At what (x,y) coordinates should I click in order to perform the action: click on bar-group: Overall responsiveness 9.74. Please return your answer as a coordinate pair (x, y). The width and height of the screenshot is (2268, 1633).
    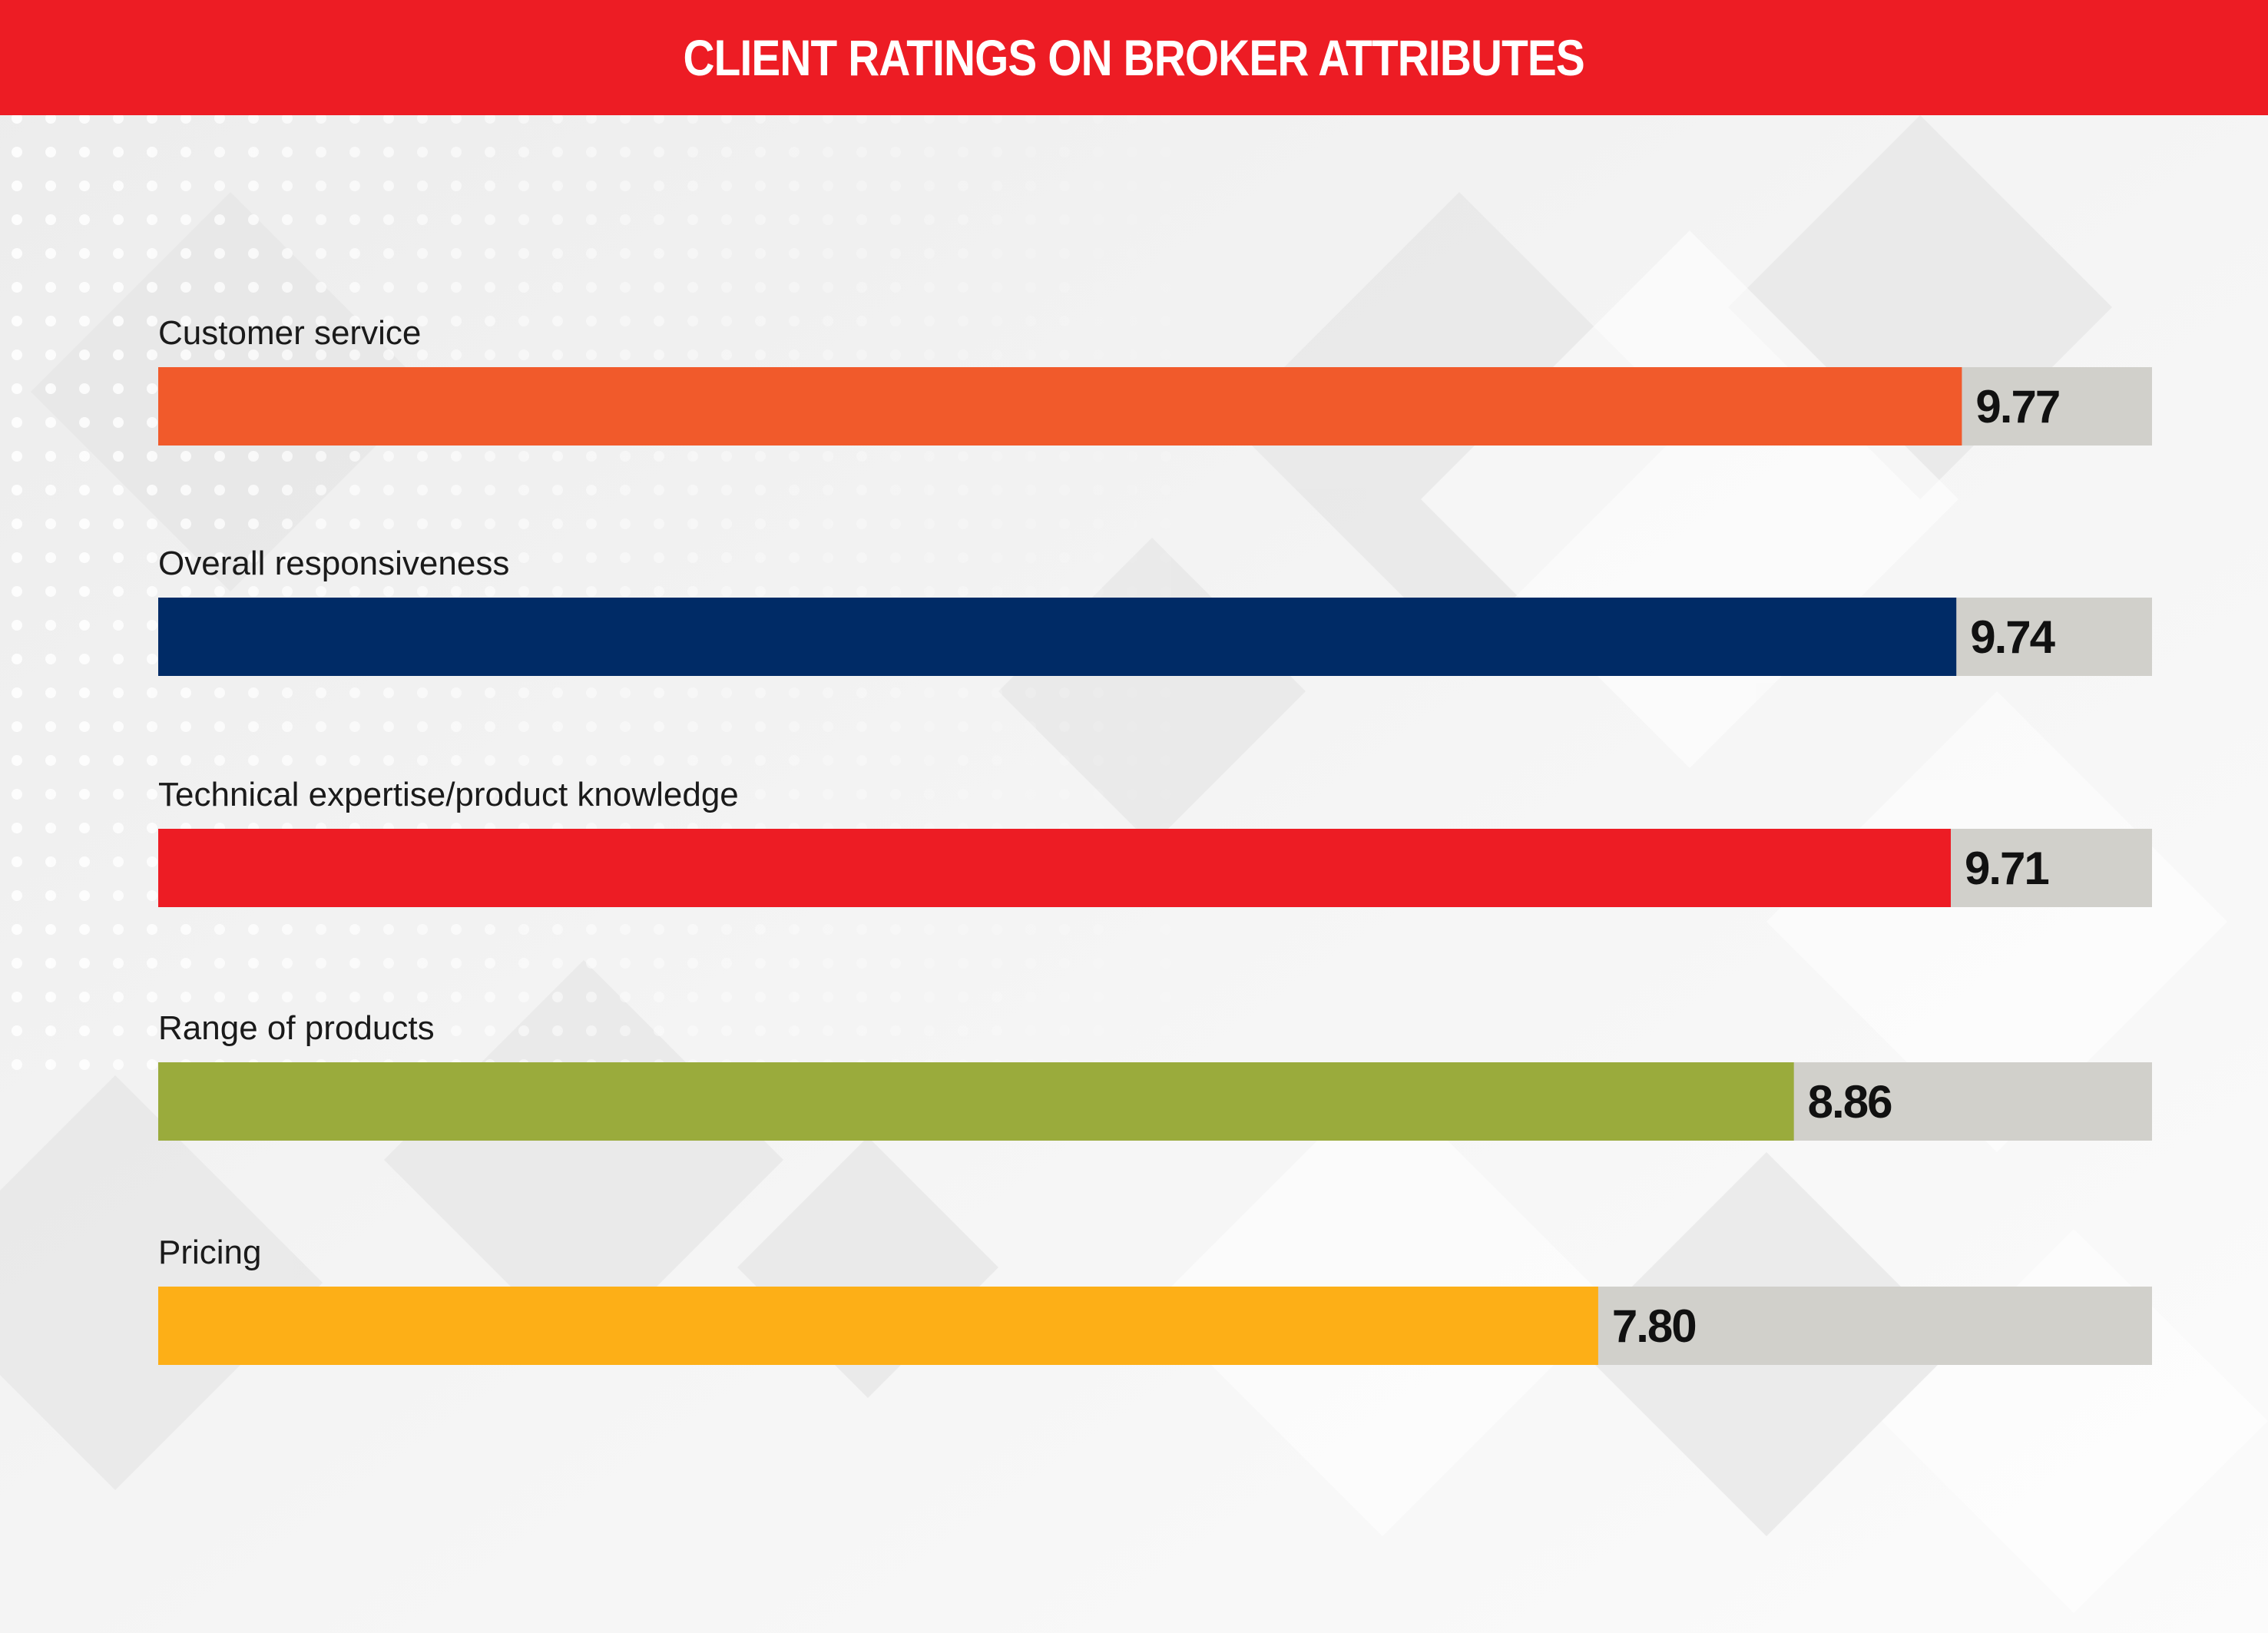
    Looking at the image, I should click on (1155, 610).